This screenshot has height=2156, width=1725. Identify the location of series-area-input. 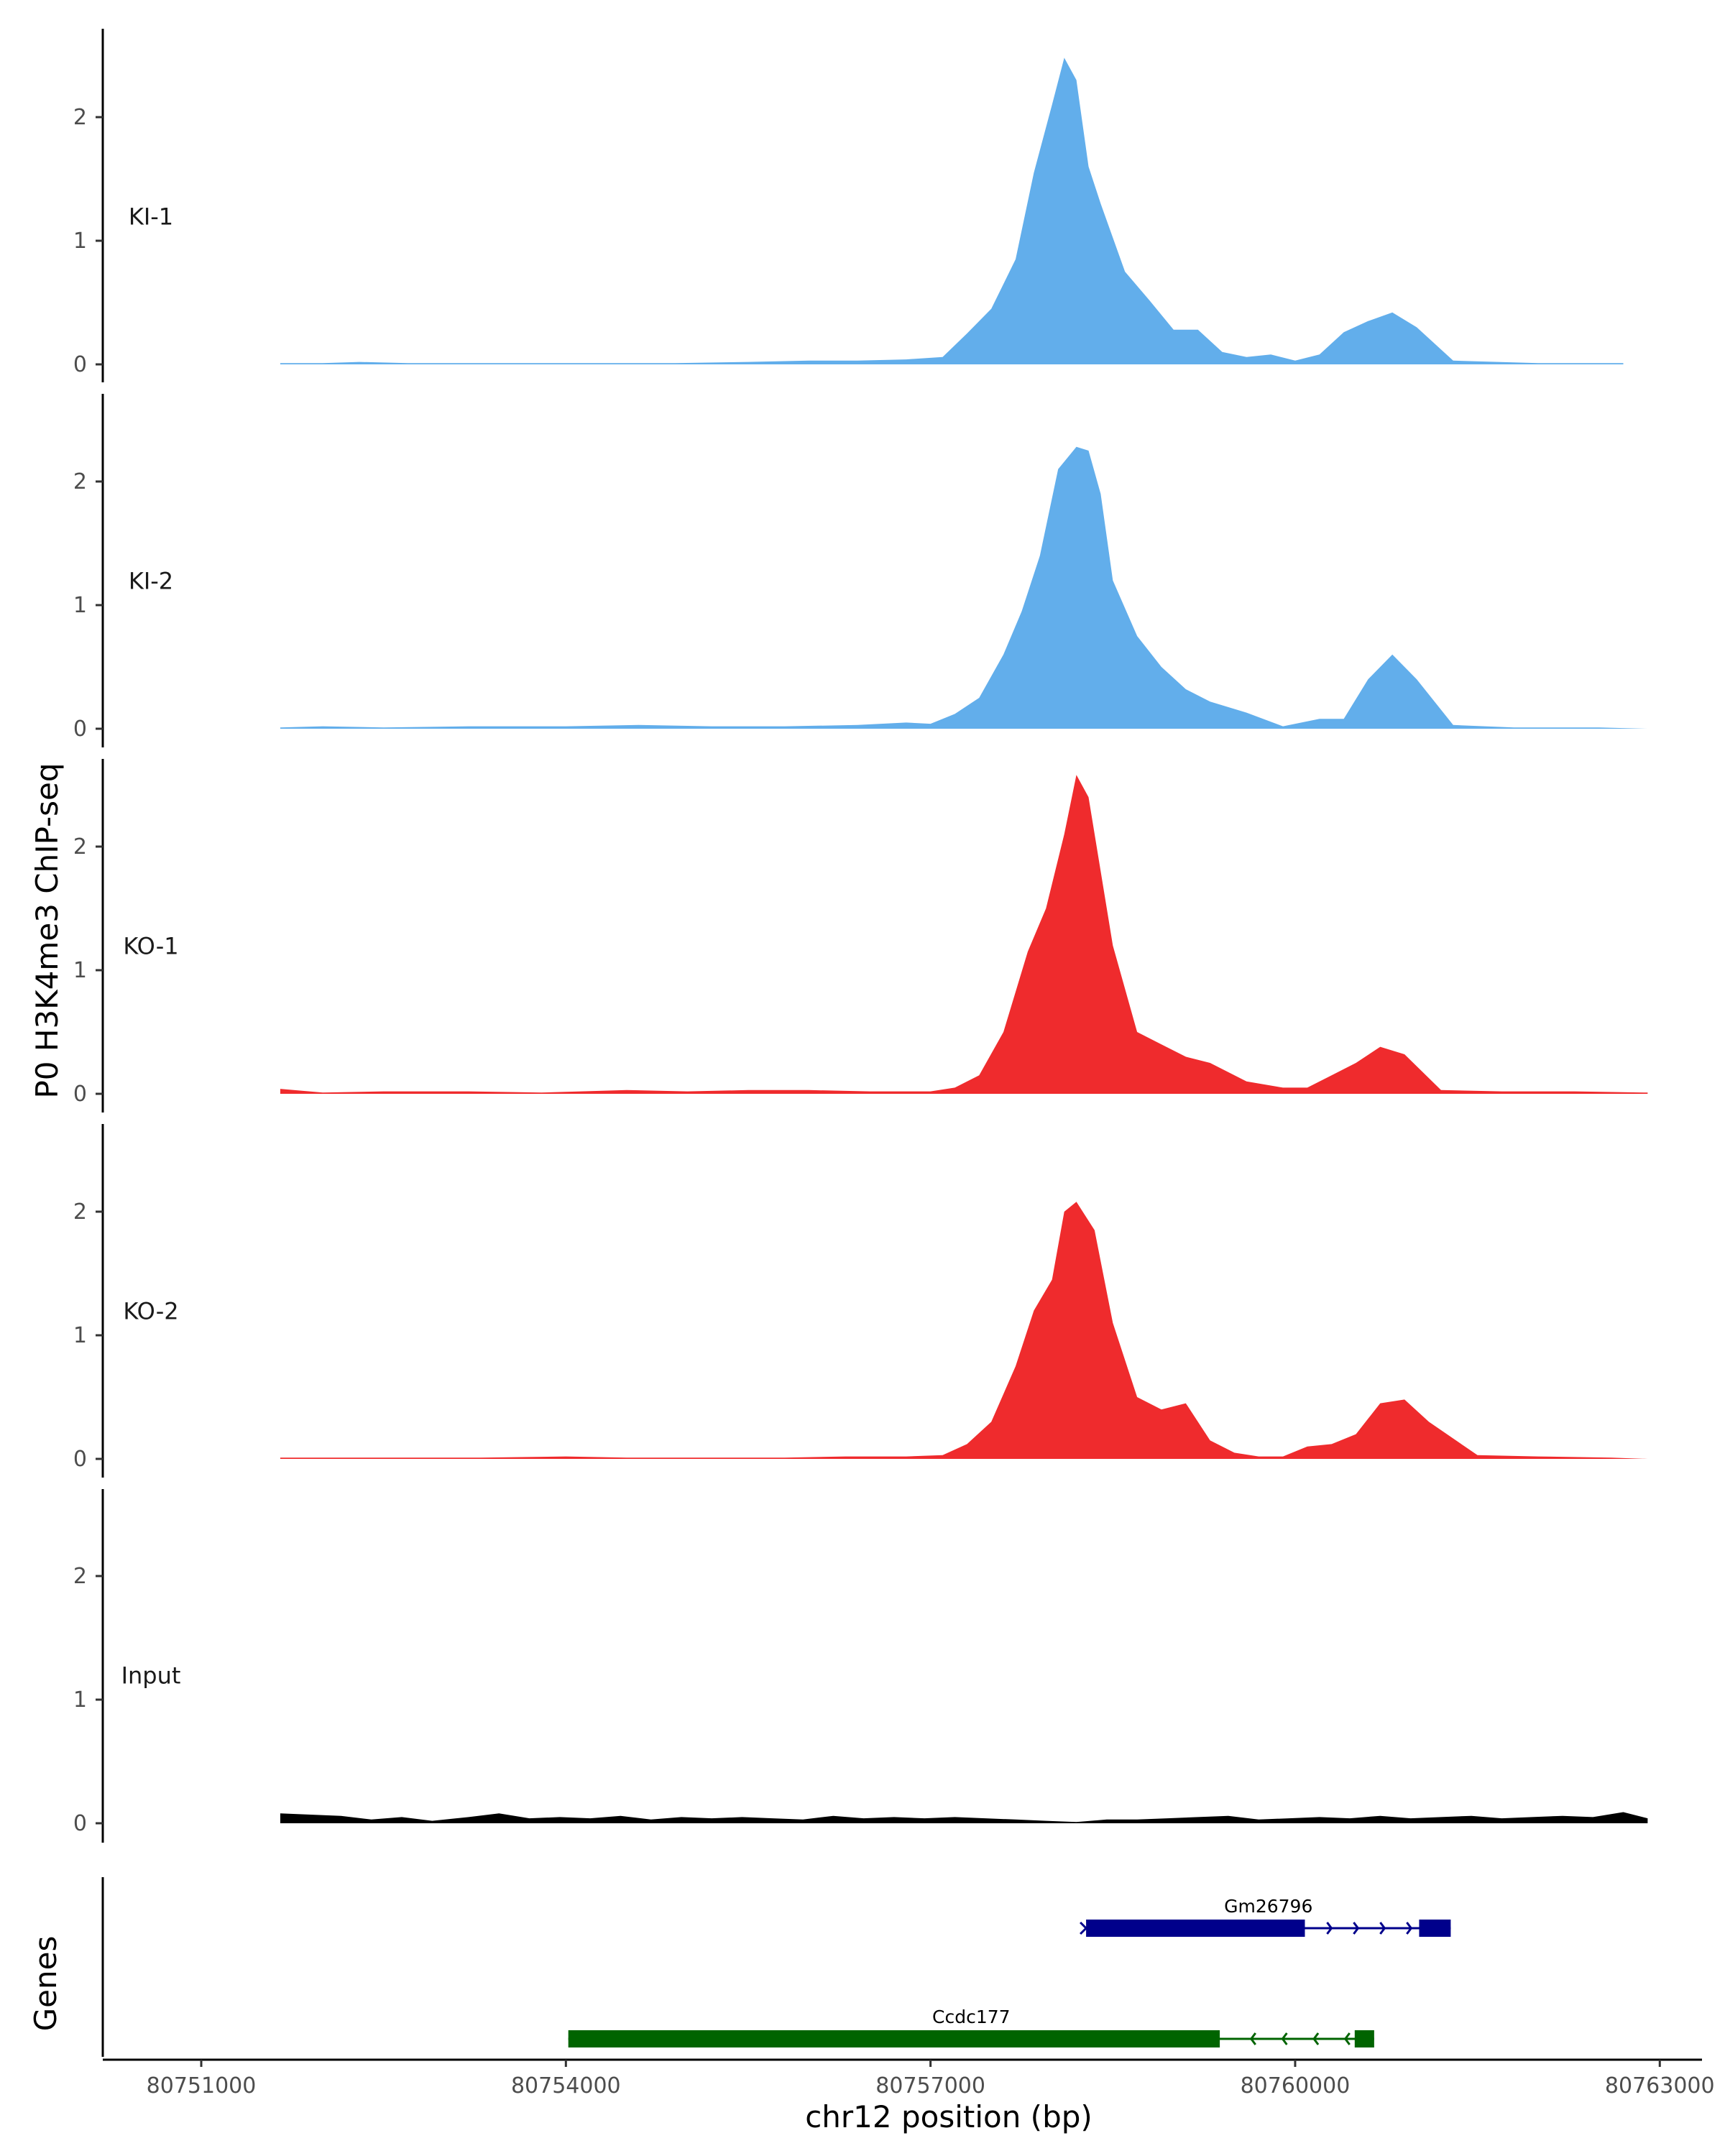
(964, 1818).